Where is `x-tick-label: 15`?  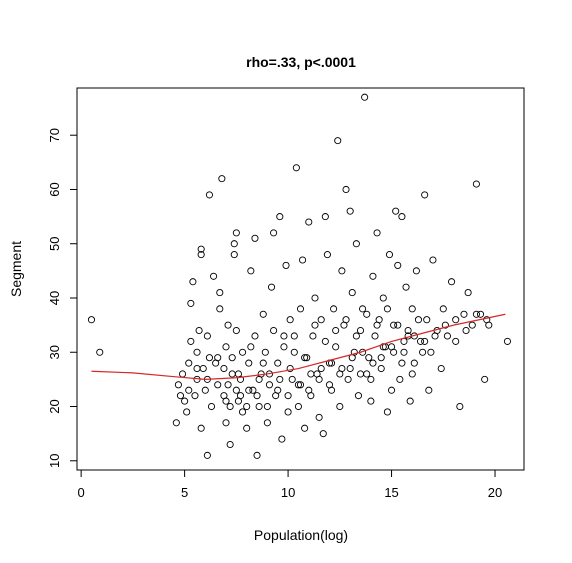 x-tick-label: 15 is located at coordinates (391, 492).